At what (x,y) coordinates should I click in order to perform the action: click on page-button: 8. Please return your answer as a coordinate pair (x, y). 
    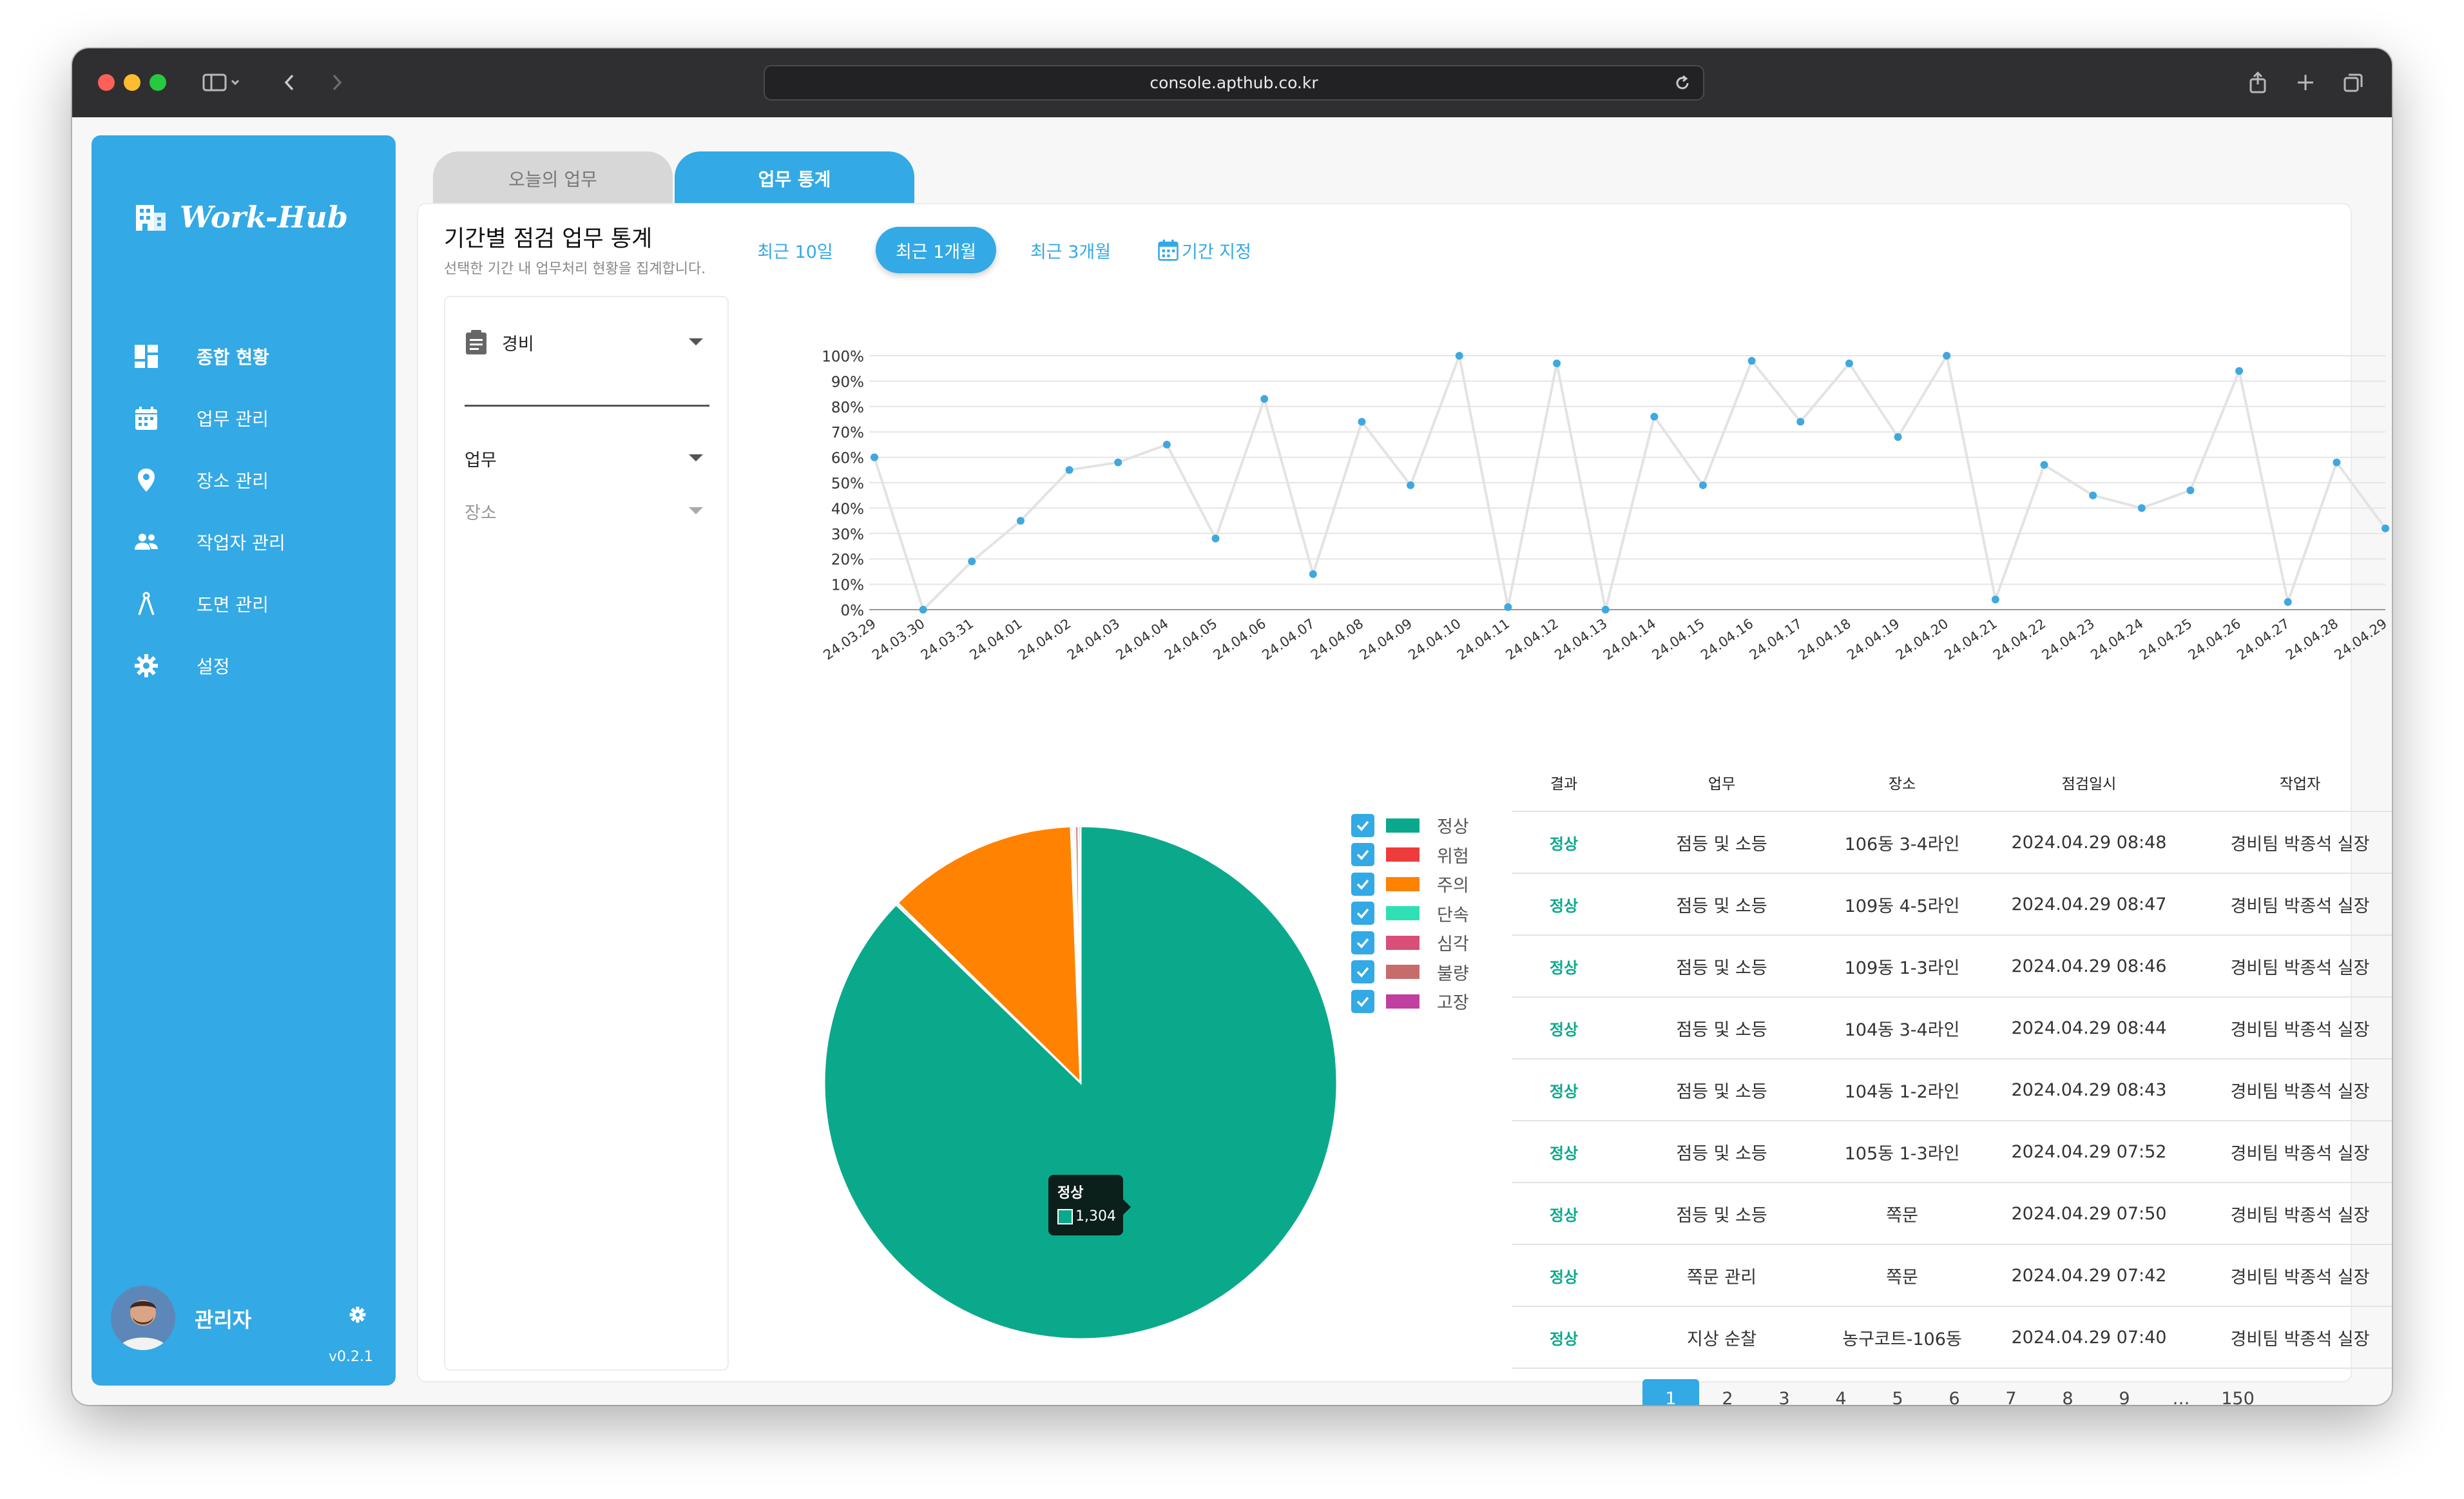
    Looking at the image, I should click on (2068, 1397).